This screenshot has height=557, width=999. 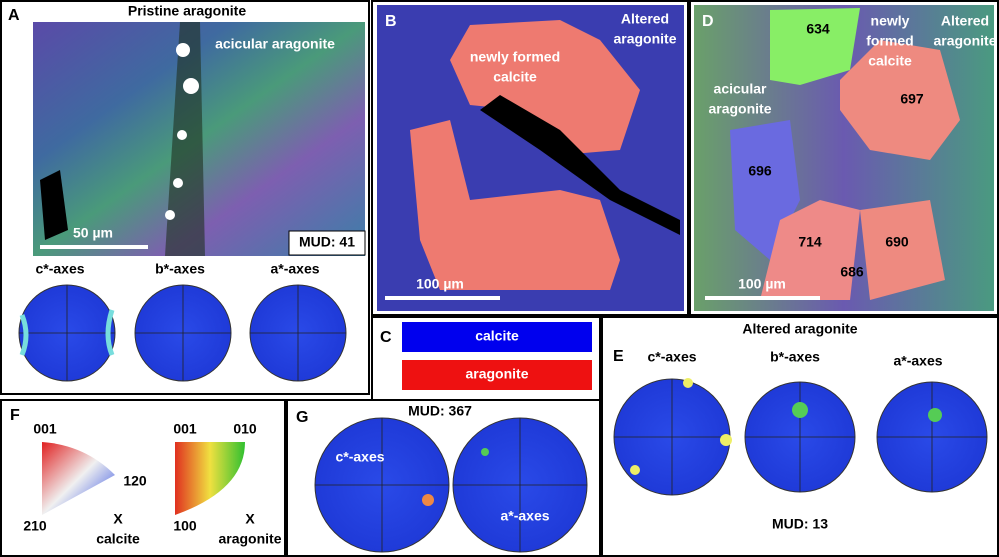 I want to click on panel-title: Pristine aragonite, so click(x=187, y=11).